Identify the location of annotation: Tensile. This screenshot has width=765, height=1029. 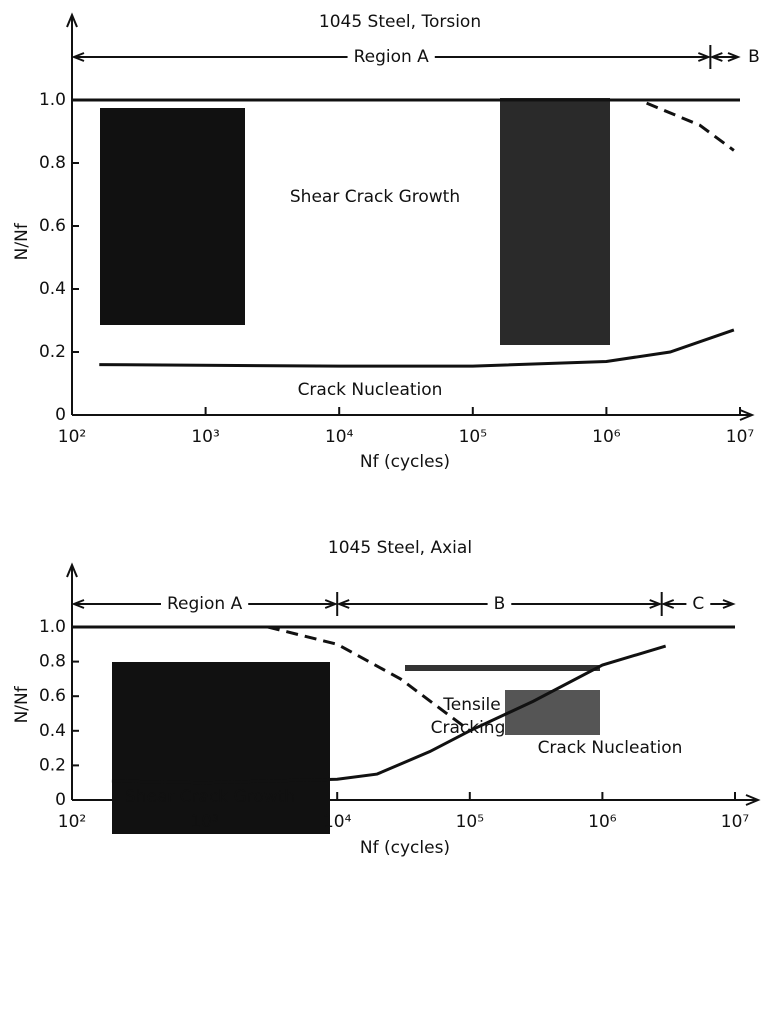
(471, 705).